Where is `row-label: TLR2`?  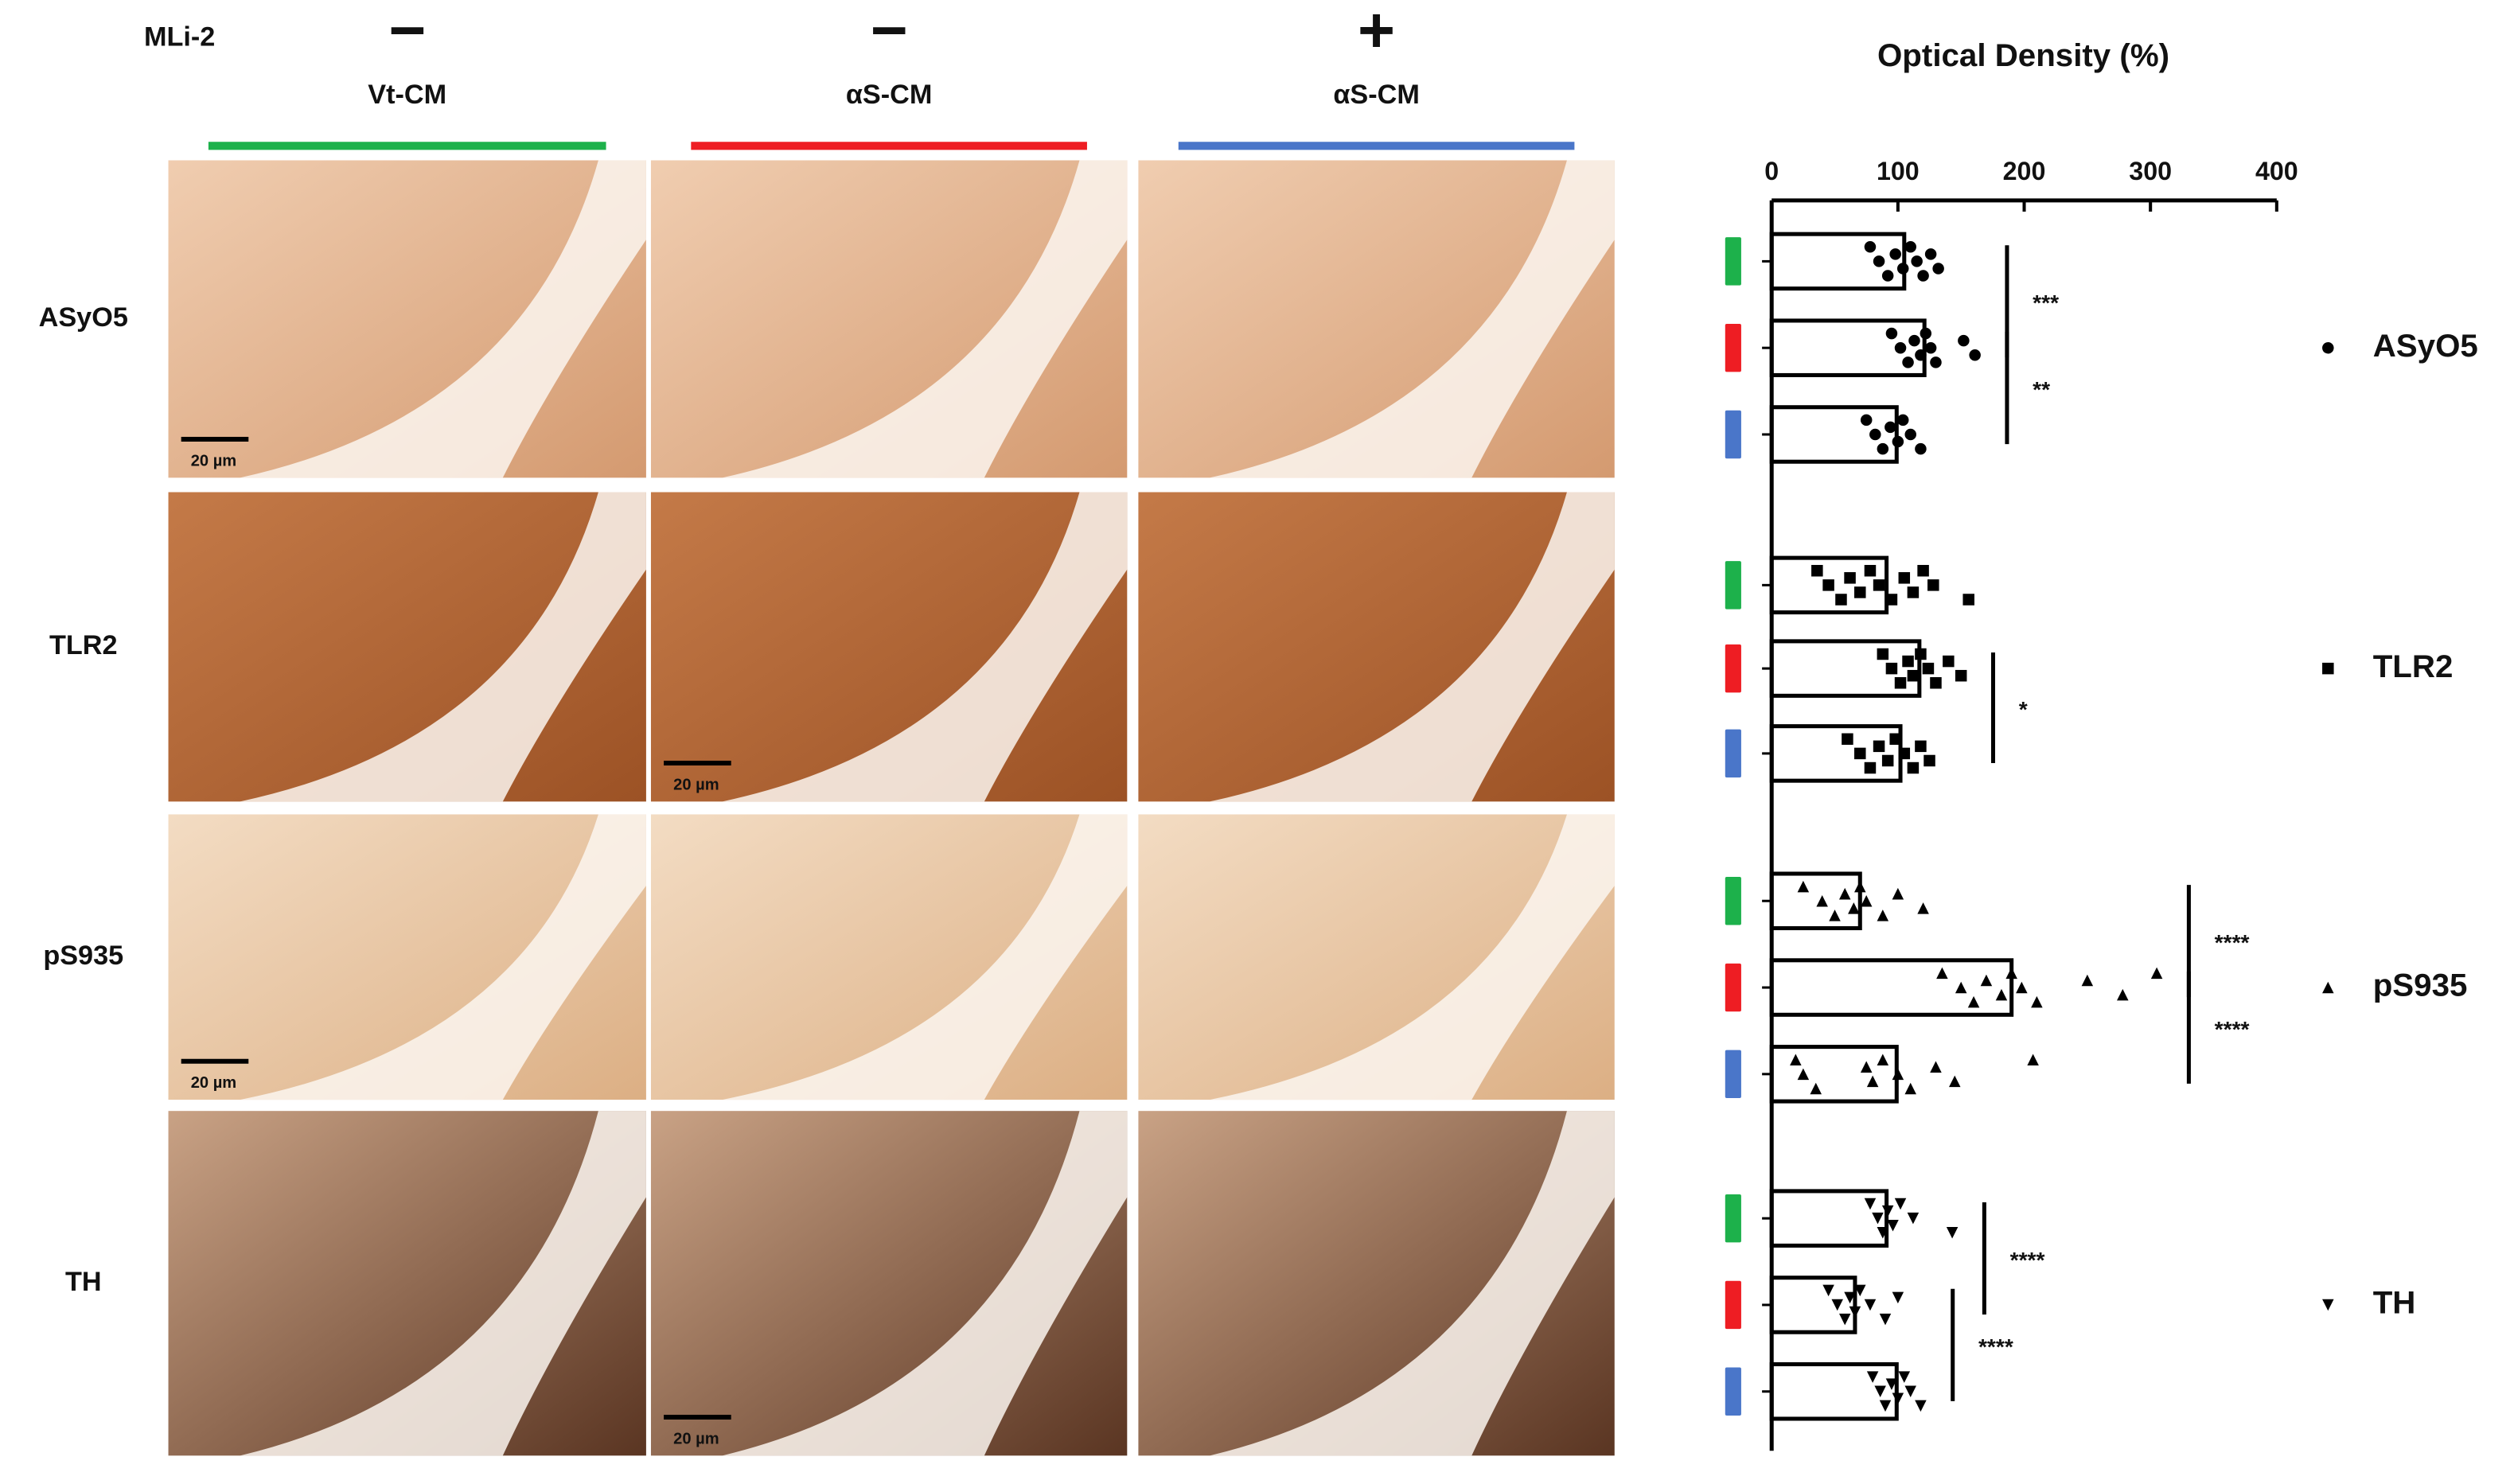
row-label: TLR2 is located at coordinates (83, 645).